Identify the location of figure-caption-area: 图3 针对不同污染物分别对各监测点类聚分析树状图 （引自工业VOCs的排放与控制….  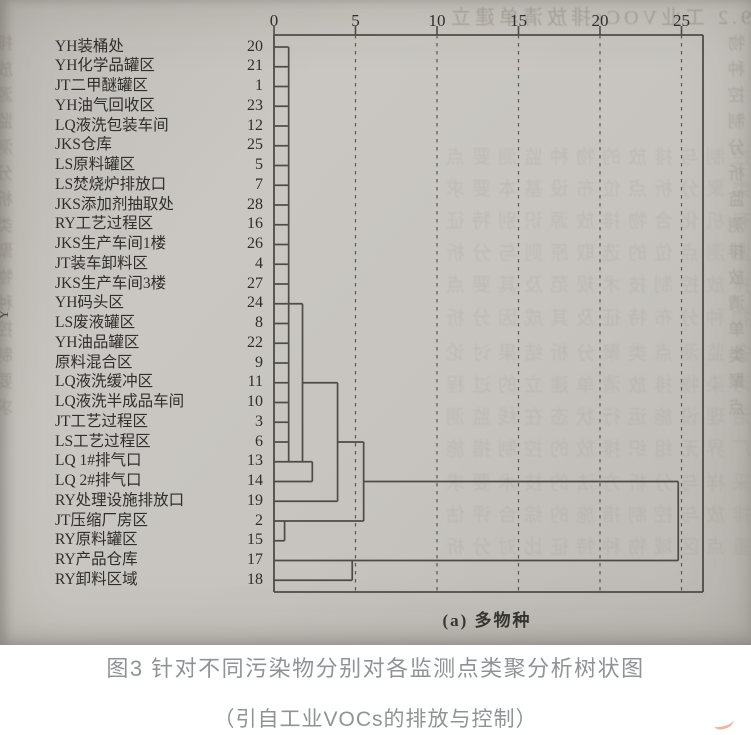
(375, 690).